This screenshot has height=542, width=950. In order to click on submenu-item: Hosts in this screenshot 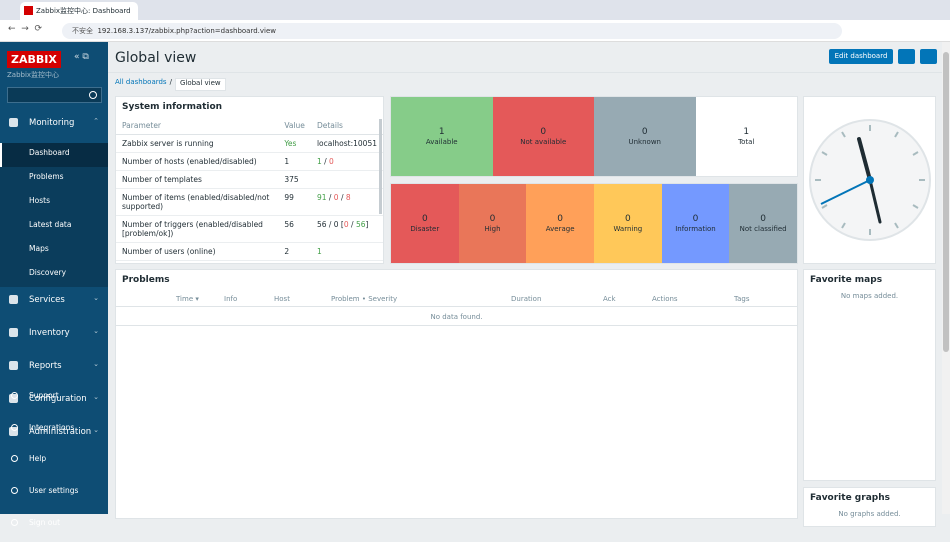, I will do `click(54, 203)`.